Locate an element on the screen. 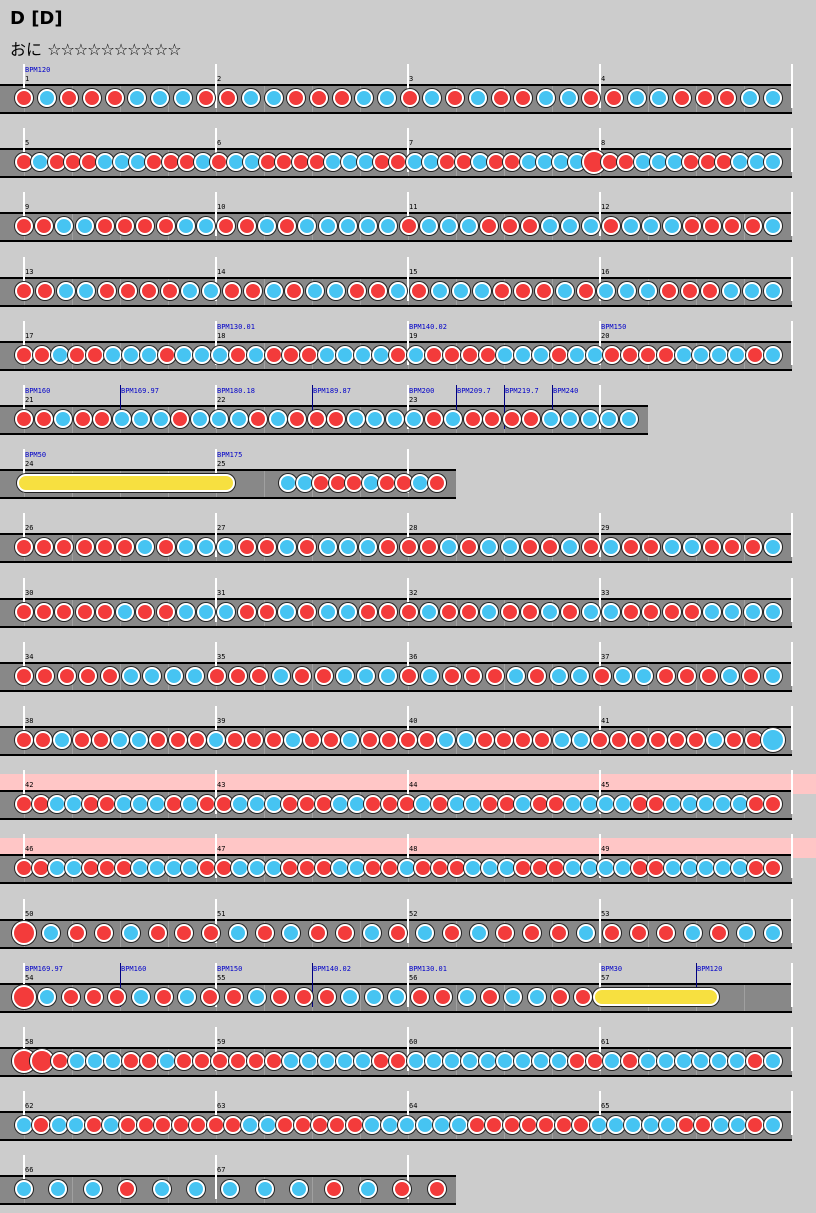 Image resolution: width=816 pixels, height=1213 pixels. measure-number: 25 is located at coordinates (221, 464).